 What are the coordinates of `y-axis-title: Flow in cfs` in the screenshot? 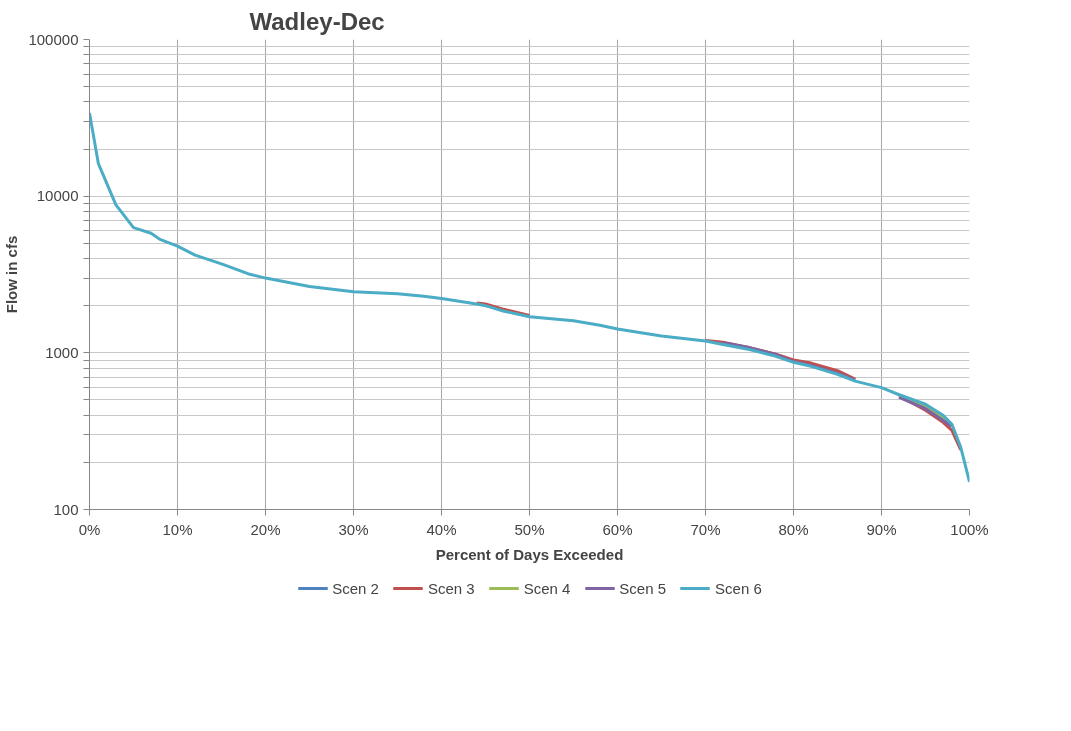 It's located at (12, 274).